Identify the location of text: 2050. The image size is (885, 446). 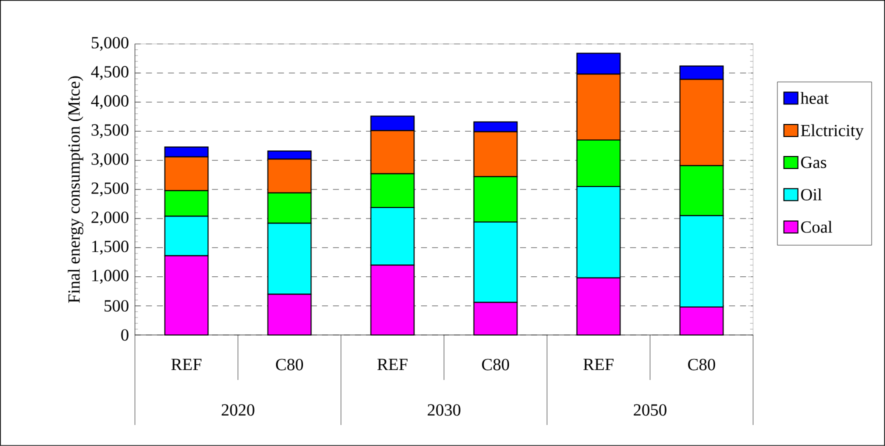
(650, 410).